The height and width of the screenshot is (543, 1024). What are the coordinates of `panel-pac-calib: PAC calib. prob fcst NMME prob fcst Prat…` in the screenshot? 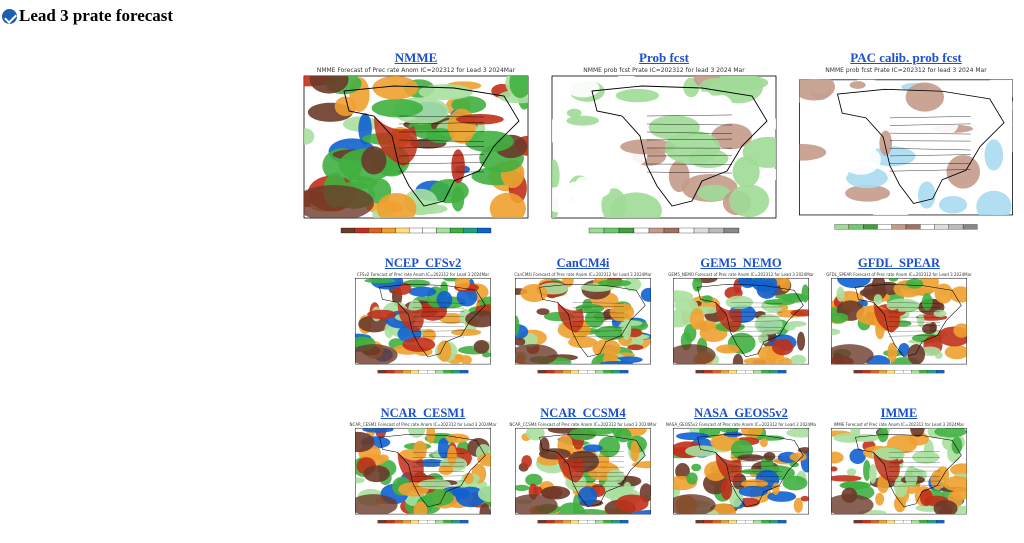 It's located at (906, 149).